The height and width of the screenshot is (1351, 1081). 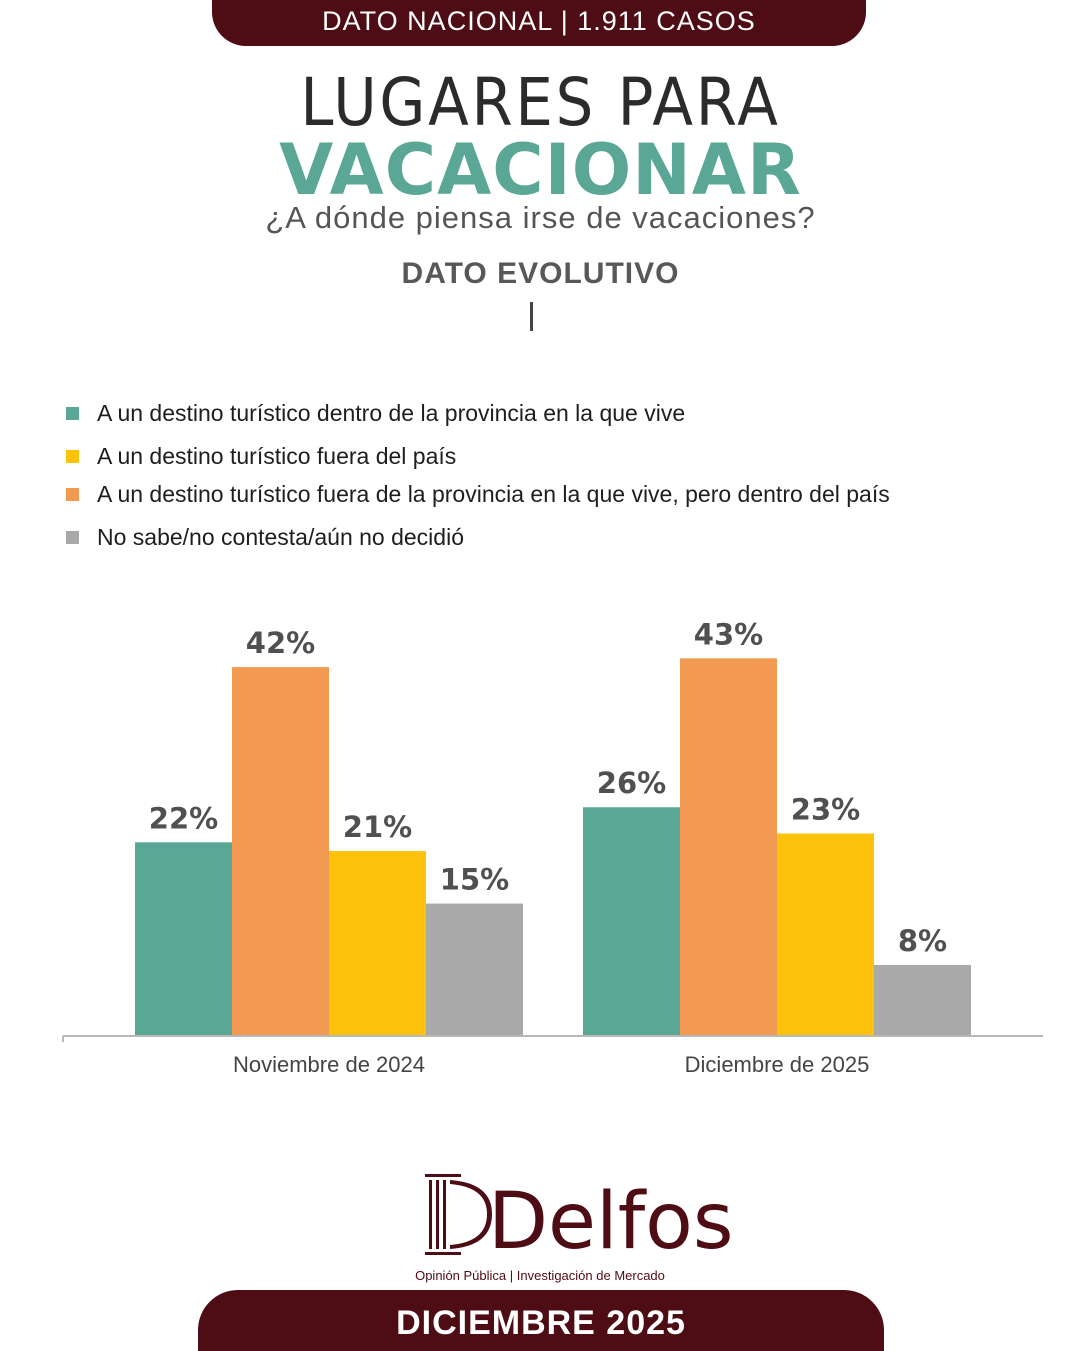 I want to click on x-tick-label: Diciembre de 2025, so click(x=777, y=1064).